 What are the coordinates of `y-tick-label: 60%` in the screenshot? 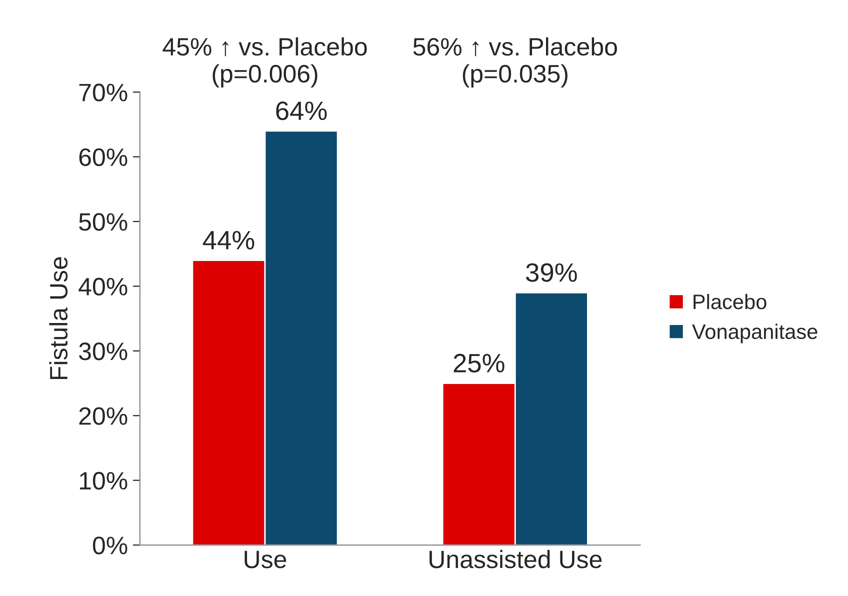 It's located at (103, 157).